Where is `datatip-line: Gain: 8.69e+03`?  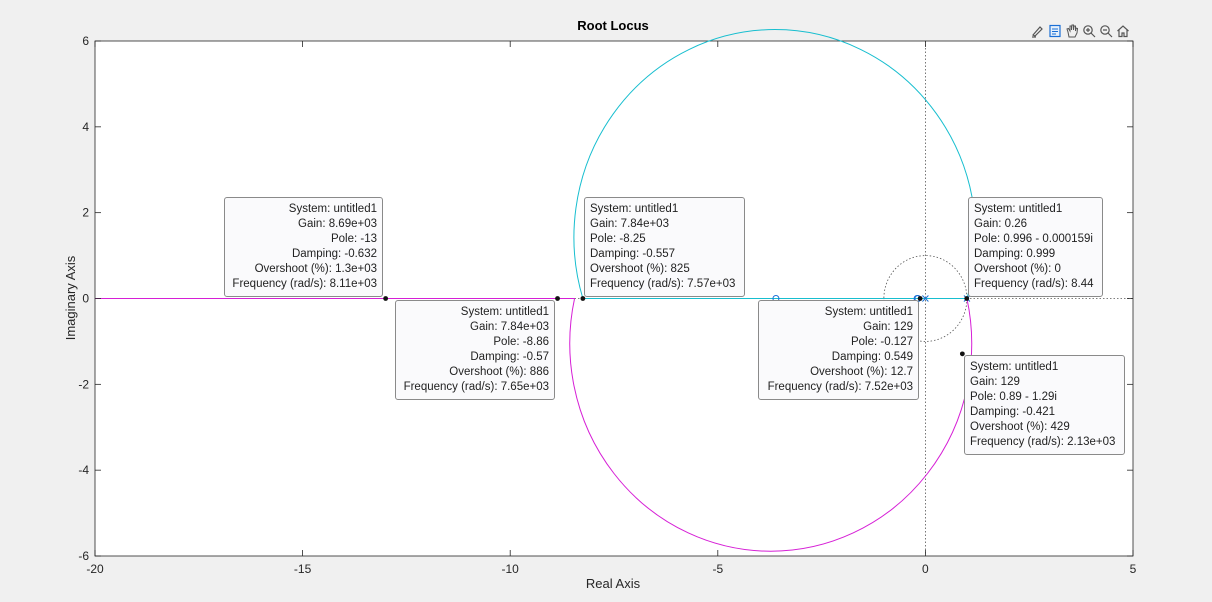 datatip-line: Gain: 8.69e+03 is located at coordinates (337, 224).